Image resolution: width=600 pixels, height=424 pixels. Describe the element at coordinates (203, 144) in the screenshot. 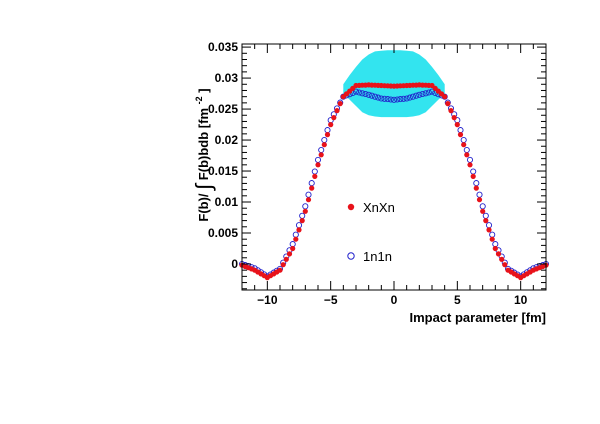

I see `y-axis-title-suffix: F(b)bdb [fm` at that location.